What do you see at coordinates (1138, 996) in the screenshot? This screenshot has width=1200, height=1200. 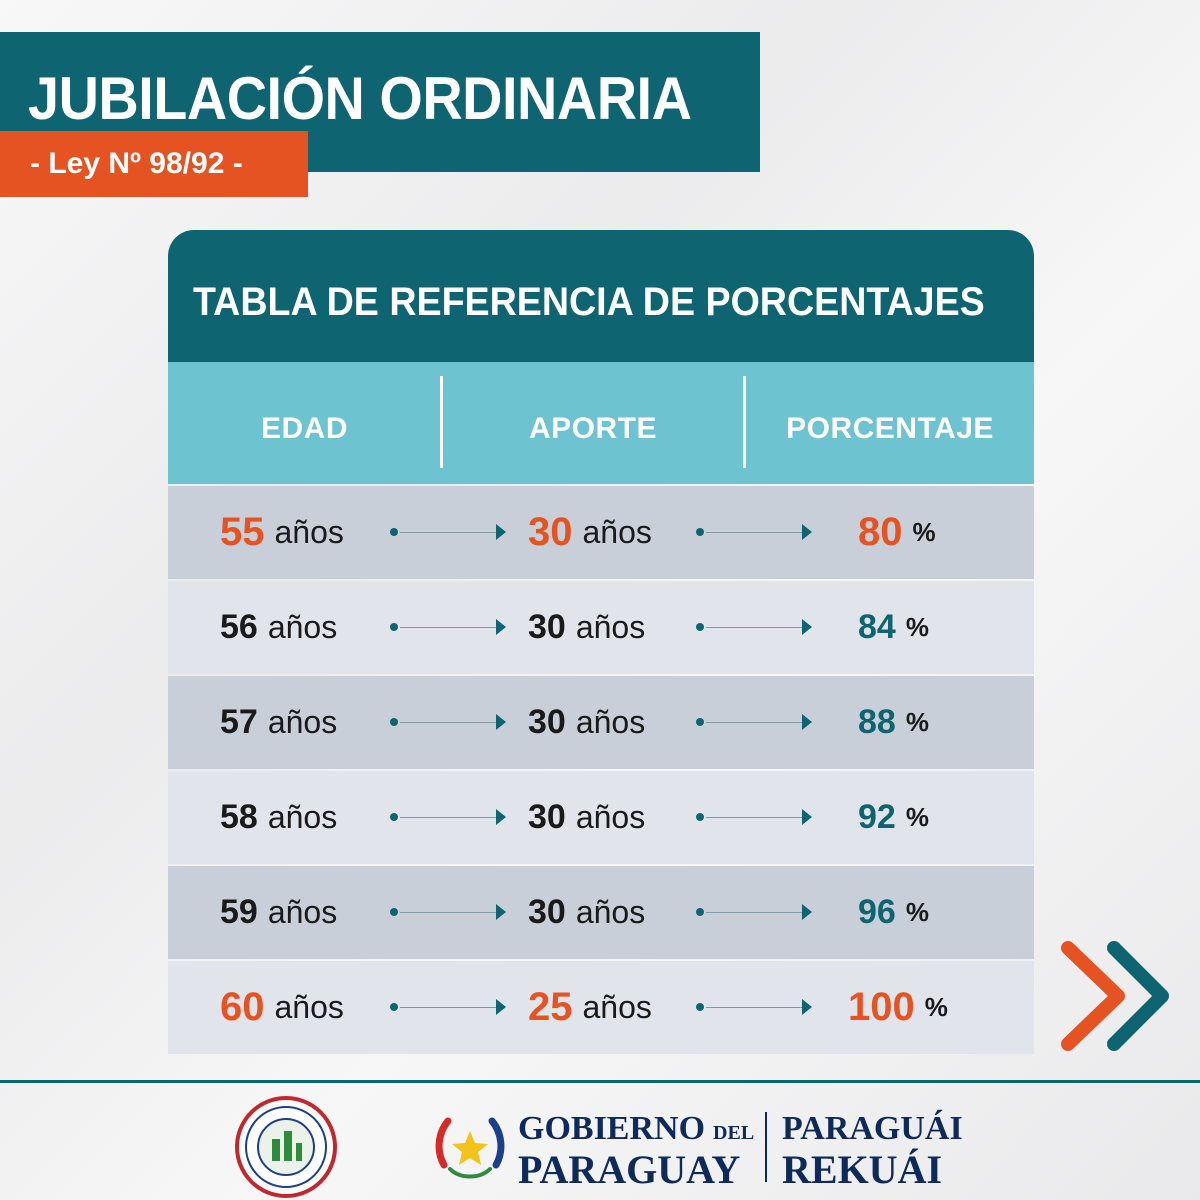 I see `chevron-teal` at bounding box center [1138, 996].